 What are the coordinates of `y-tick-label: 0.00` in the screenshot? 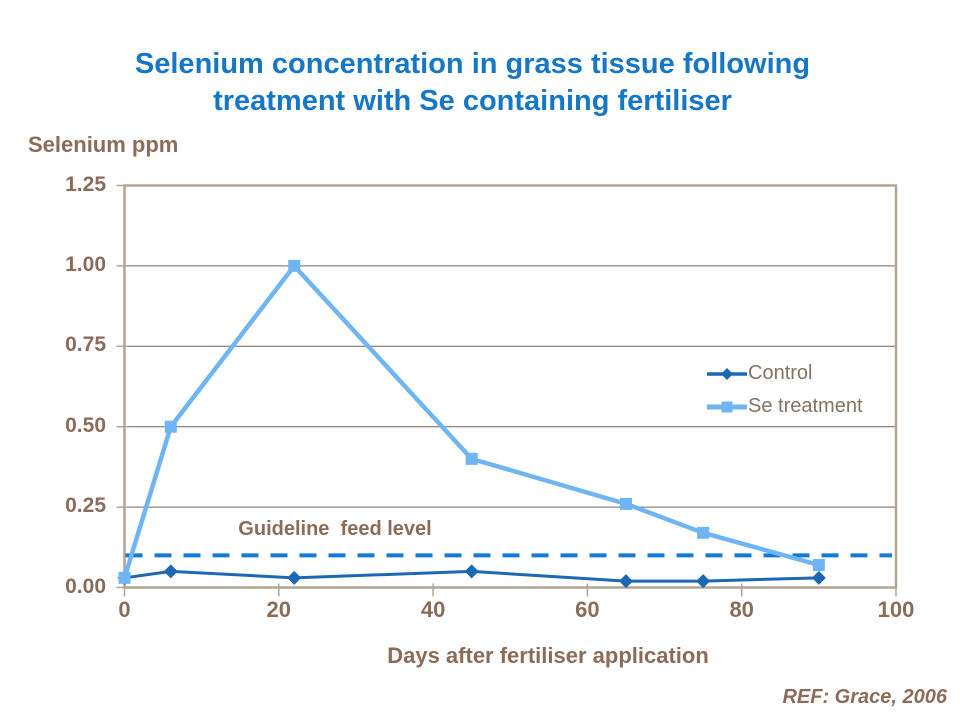 It's located at (85, 586).